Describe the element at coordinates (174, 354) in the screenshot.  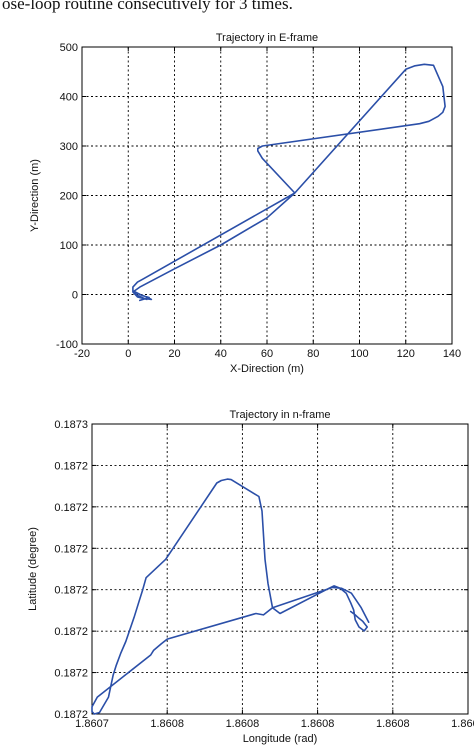
I see `e-x-tick-label: 20` at that location.